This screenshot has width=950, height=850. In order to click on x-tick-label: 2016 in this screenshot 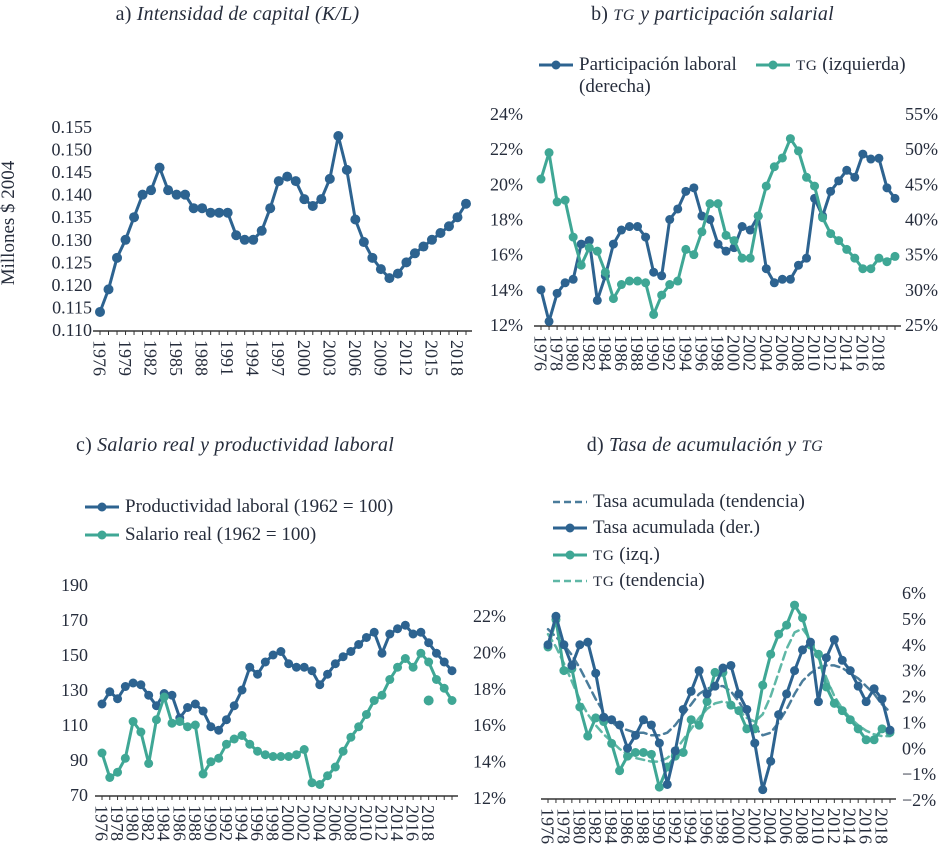, I will do `click(413, 823)`.